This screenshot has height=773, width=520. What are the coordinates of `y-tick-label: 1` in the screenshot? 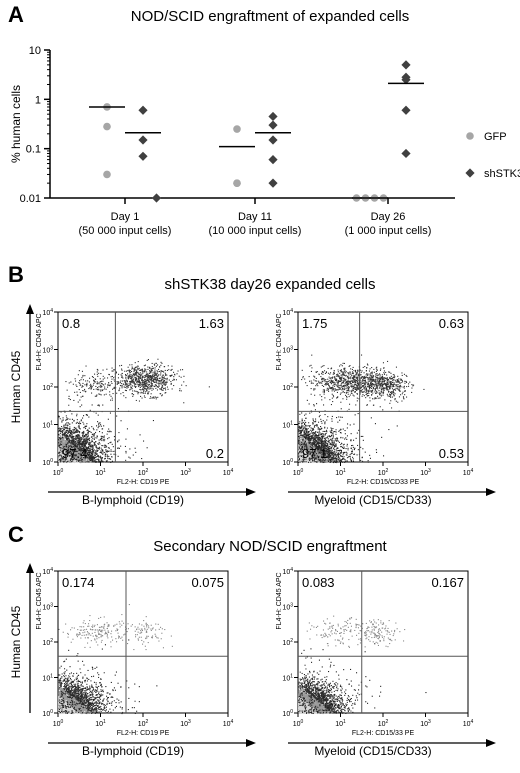 It's located at (38, 100).